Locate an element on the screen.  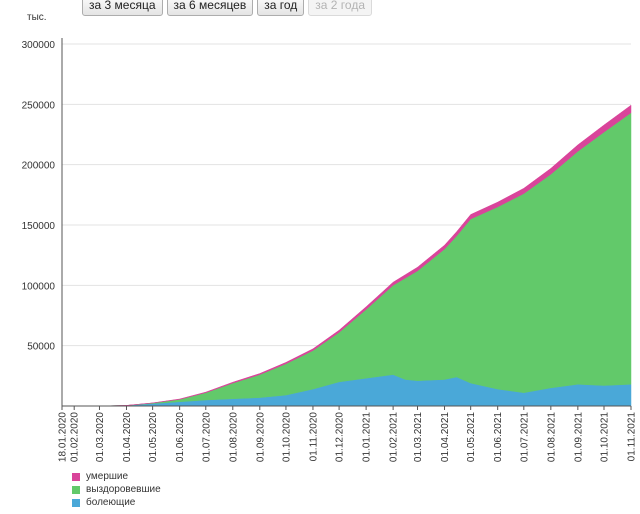
x-tick-label: 01.06.2020 is located at coordinates (180, 437).